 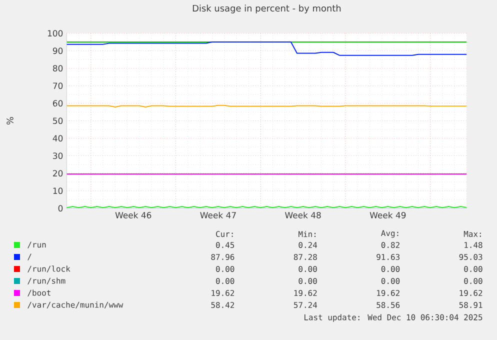 What do you see at coordinates (58, 191) in the screenshot?
I see `y-tick-label: 10` at bounding box center [58, 191].